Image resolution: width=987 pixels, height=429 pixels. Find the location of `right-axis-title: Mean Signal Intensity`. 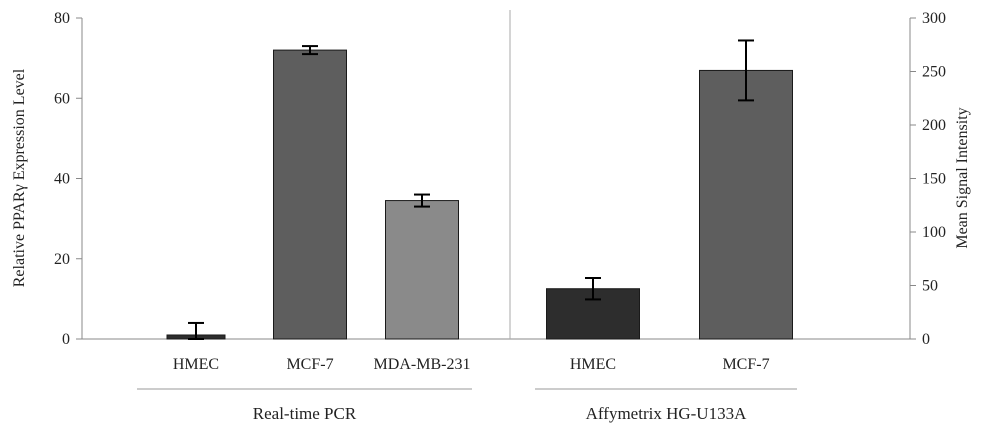

right-axis-title: Mean Signal Intensity is located at coordinates (962, 177).